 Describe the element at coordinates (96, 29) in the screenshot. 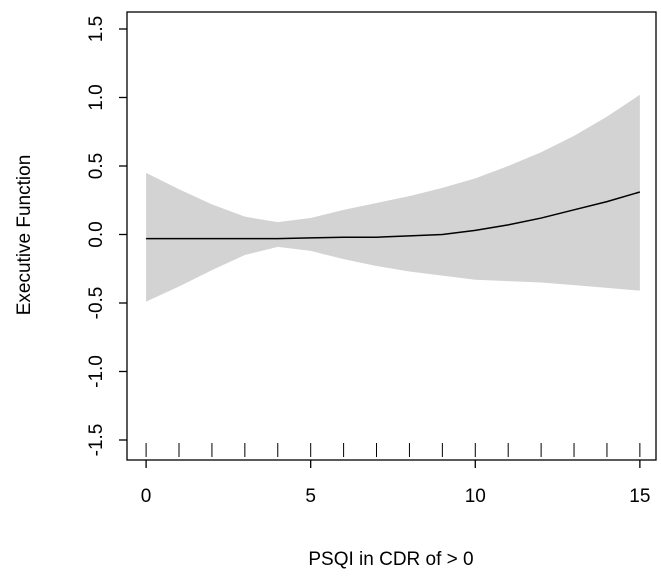

I see `y-tick-label: 1.5` at that location.